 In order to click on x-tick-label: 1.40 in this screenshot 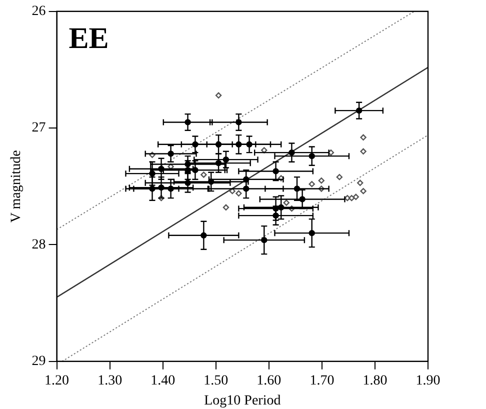, I will do `click(163, 380)`.